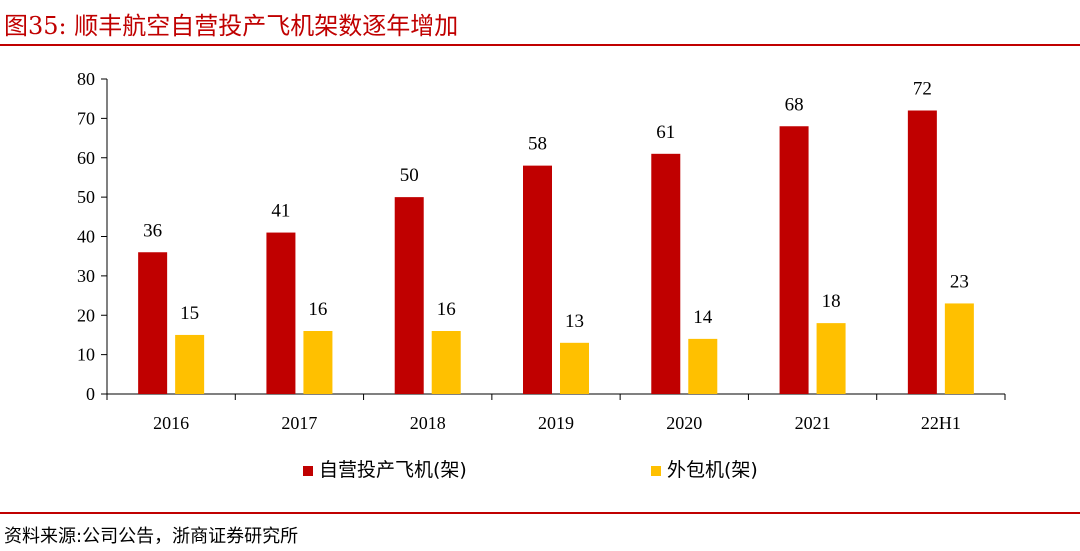  I want to click on x-tick-label: 2020, so click(684, 423).